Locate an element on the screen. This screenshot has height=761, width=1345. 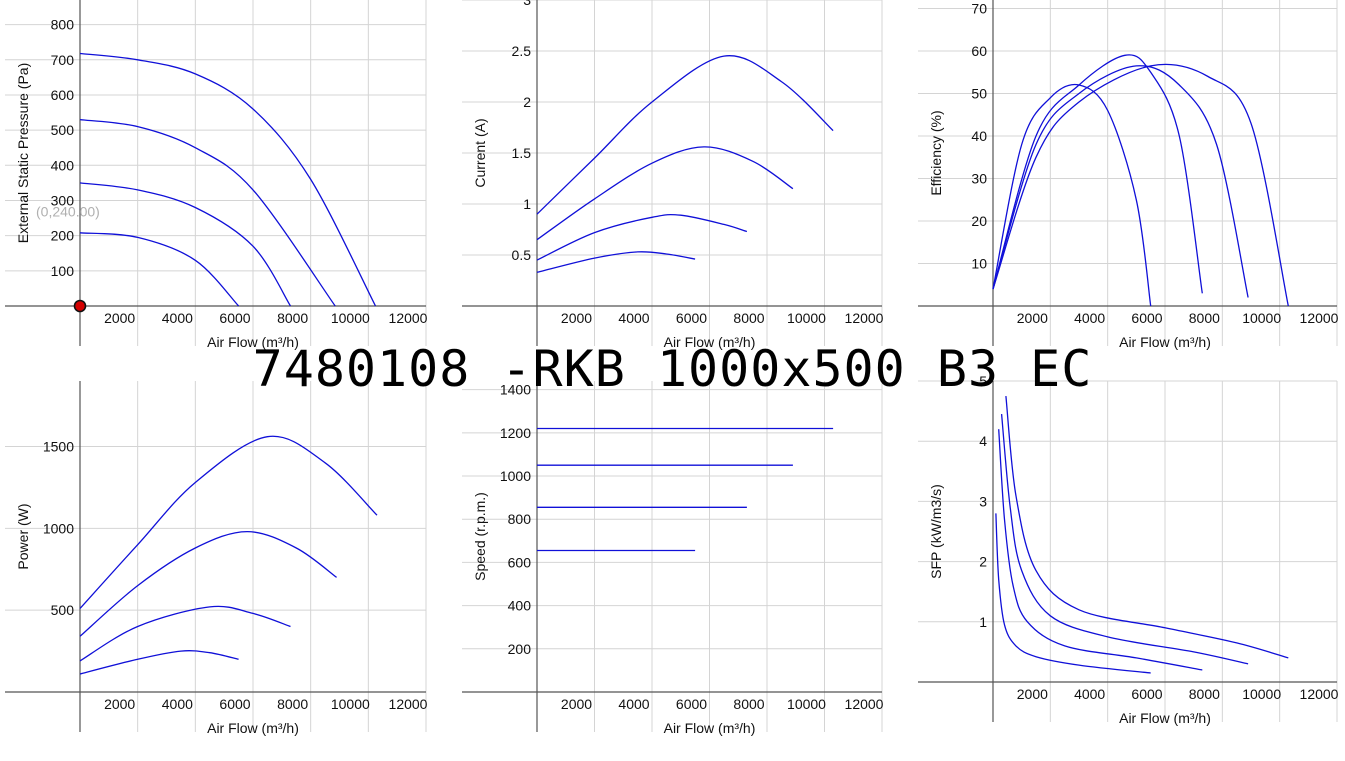
y-tick-label: 40 is located at coordinates (979, 136).